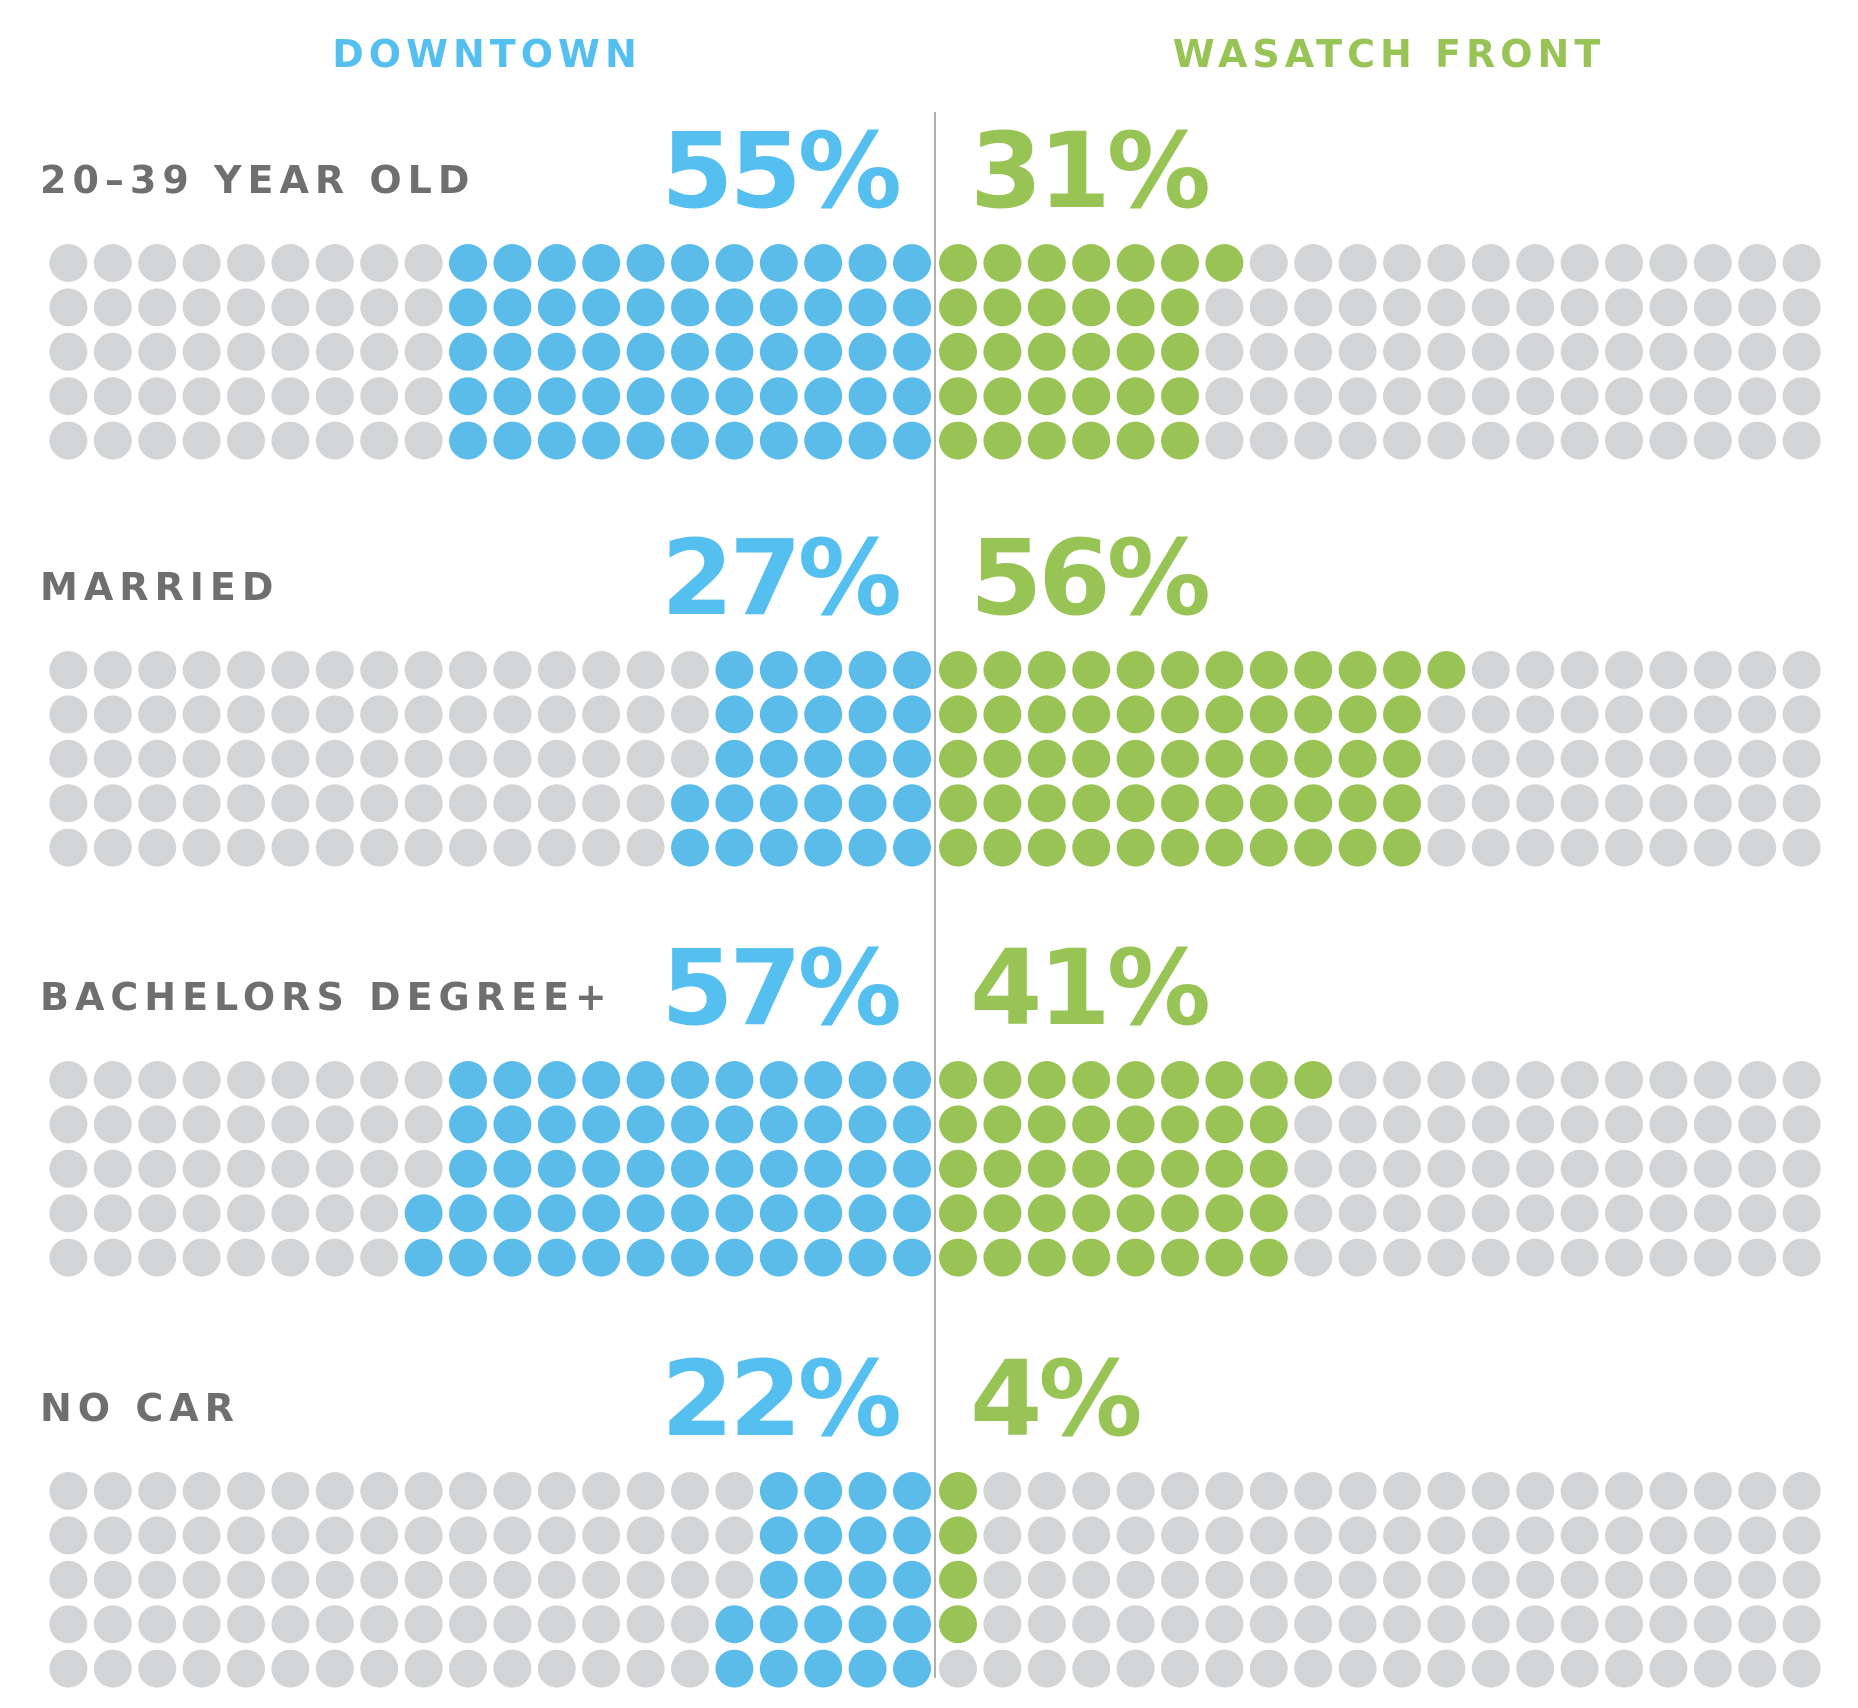  I want to click on downtown-percent: 55%, so click(780, 171).